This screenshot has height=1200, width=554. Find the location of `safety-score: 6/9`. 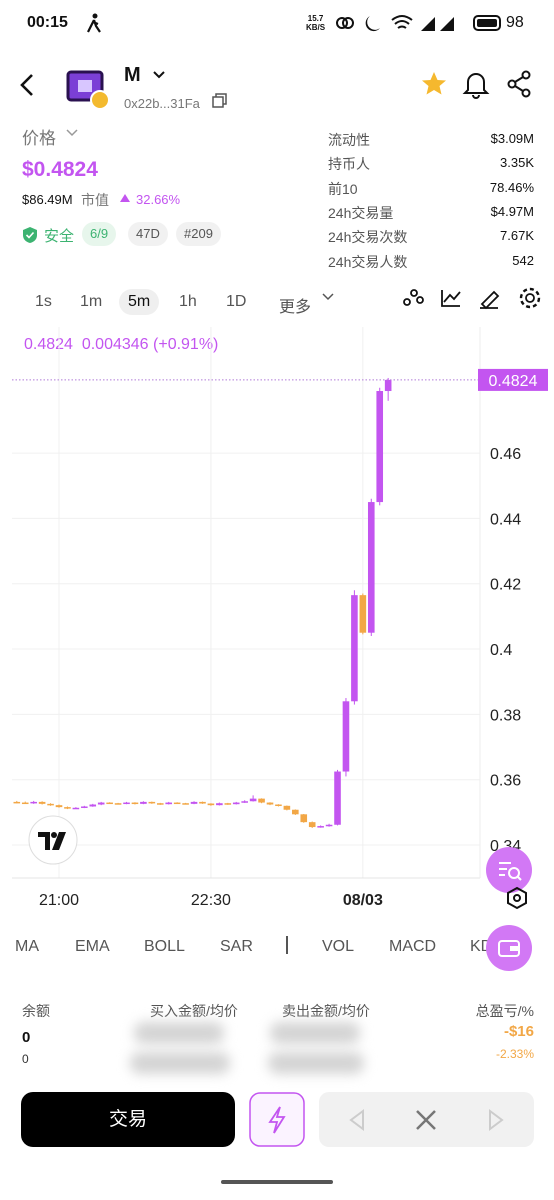

safety-score: 6/9 is located at coordinates (99, 234).